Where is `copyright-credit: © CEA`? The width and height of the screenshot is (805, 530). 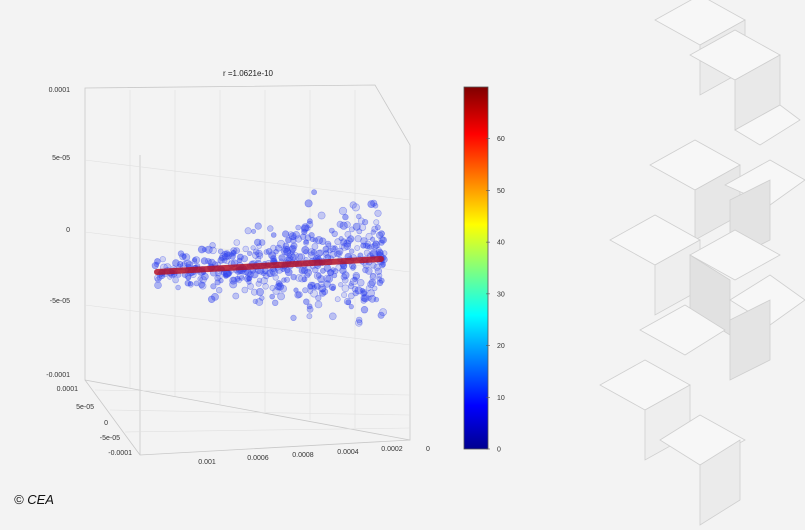 copyright-credit: © CEA is located at coordinates (34, 499).